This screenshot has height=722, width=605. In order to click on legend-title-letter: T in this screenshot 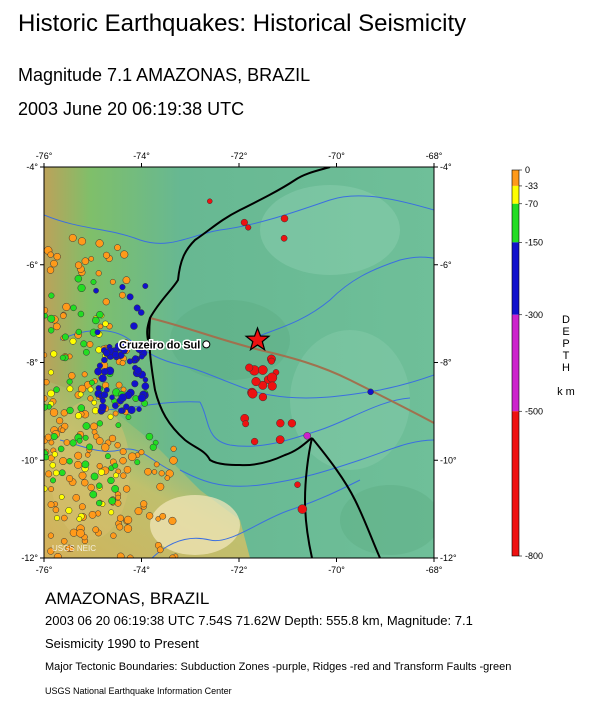, I will do `click(566, 356)`.